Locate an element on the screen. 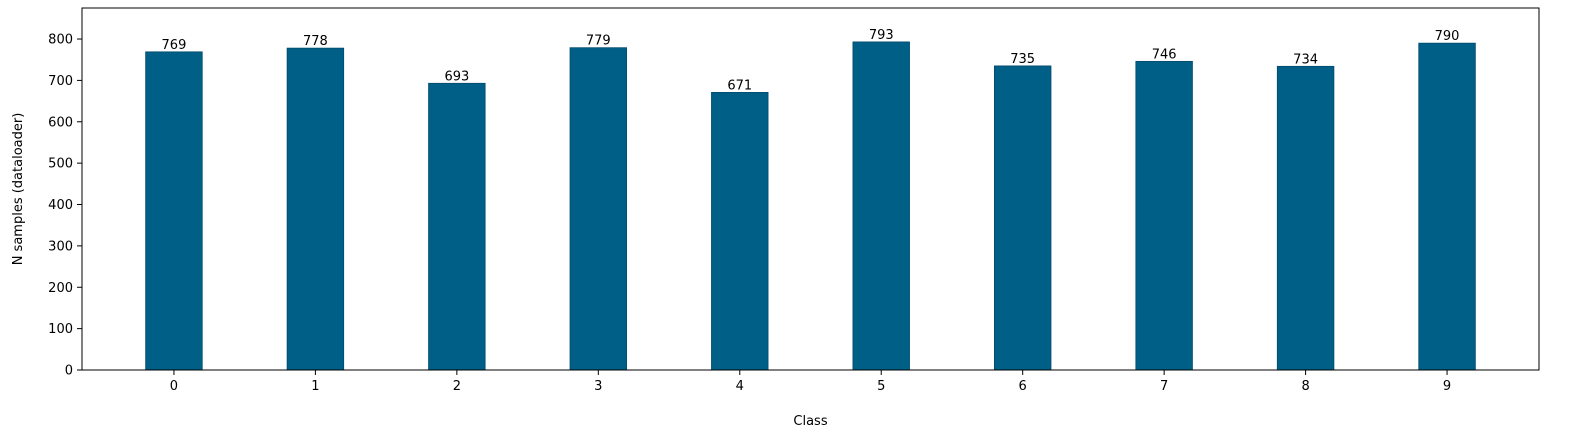 Image resolution: width=1591 pixels, height=443 pixels. x-tick-label: 4 is located at coordinates (740, 386).